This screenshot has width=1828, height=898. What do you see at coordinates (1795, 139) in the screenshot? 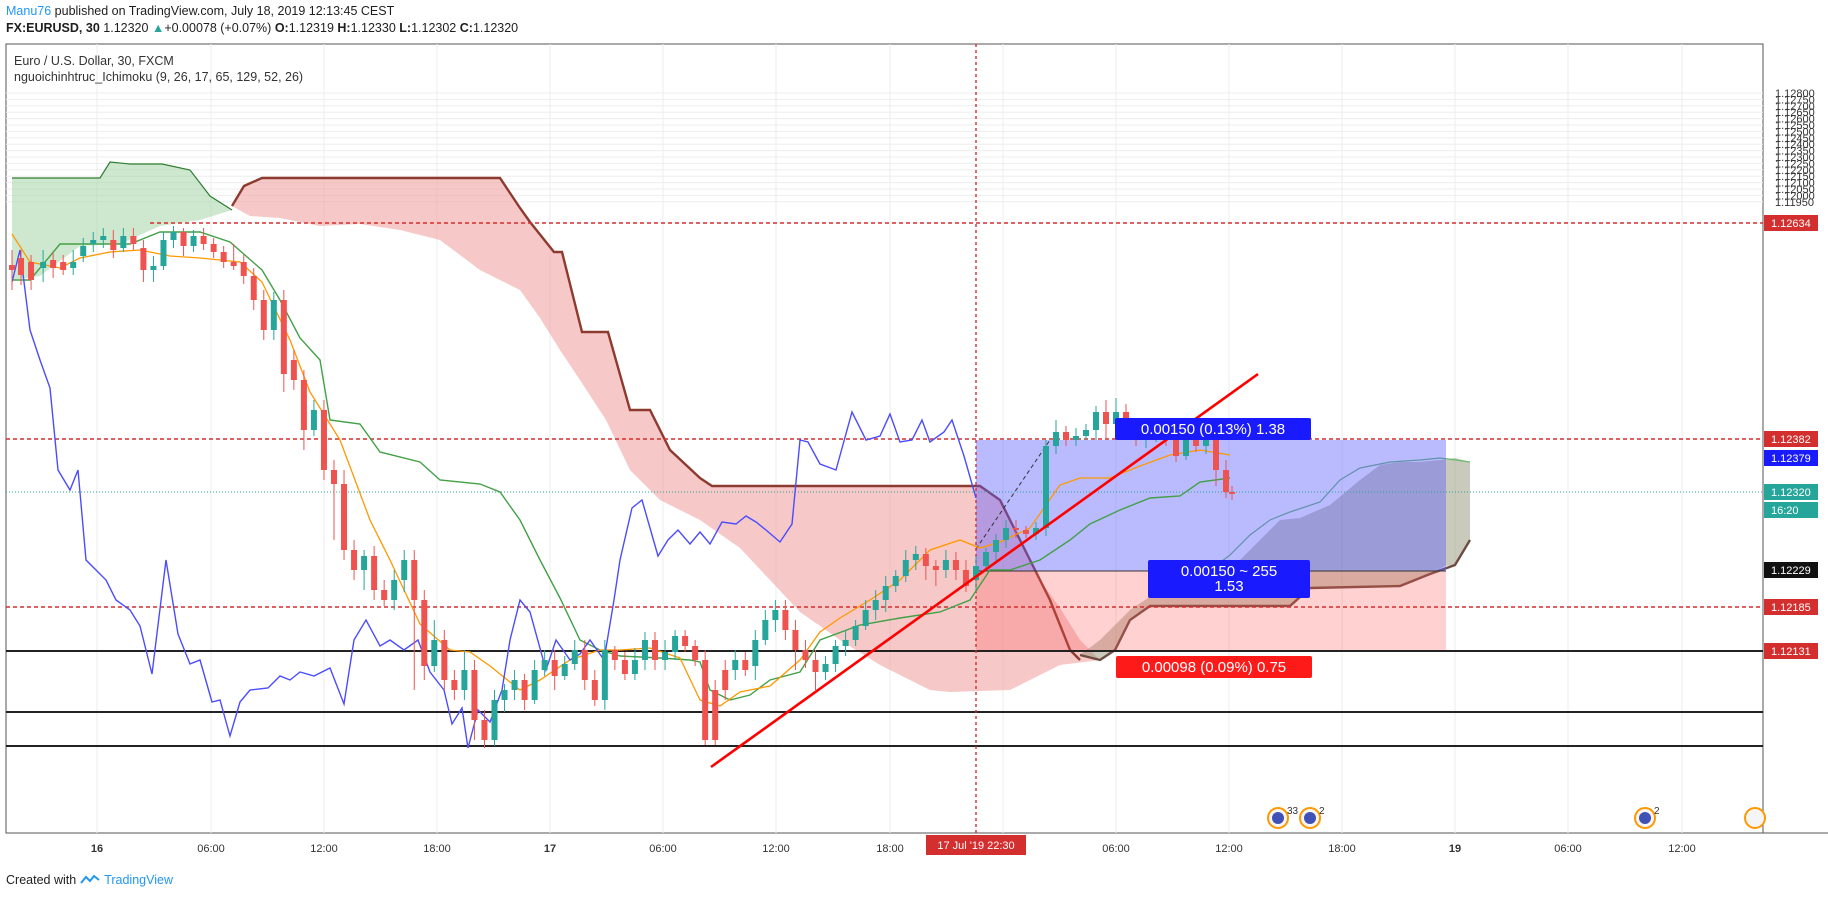
I see `y-tick-label: 1.12450` at bounding box center [1795, 139].